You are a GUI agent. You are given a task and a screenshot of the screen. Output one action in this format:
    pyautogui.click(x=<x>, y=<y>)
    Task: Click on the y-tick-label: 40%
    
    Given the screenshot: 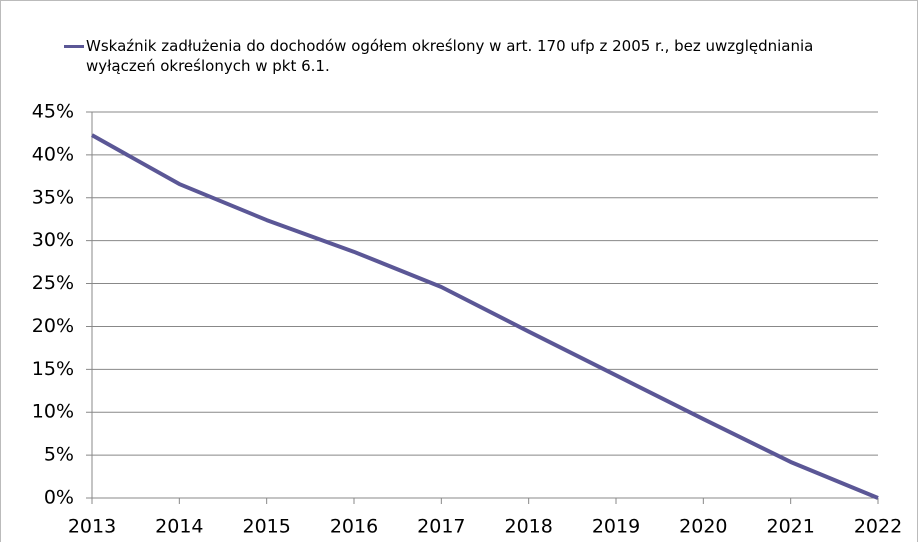 What is the action you would take?
    pyautogui.click(x=53, y=154)
    